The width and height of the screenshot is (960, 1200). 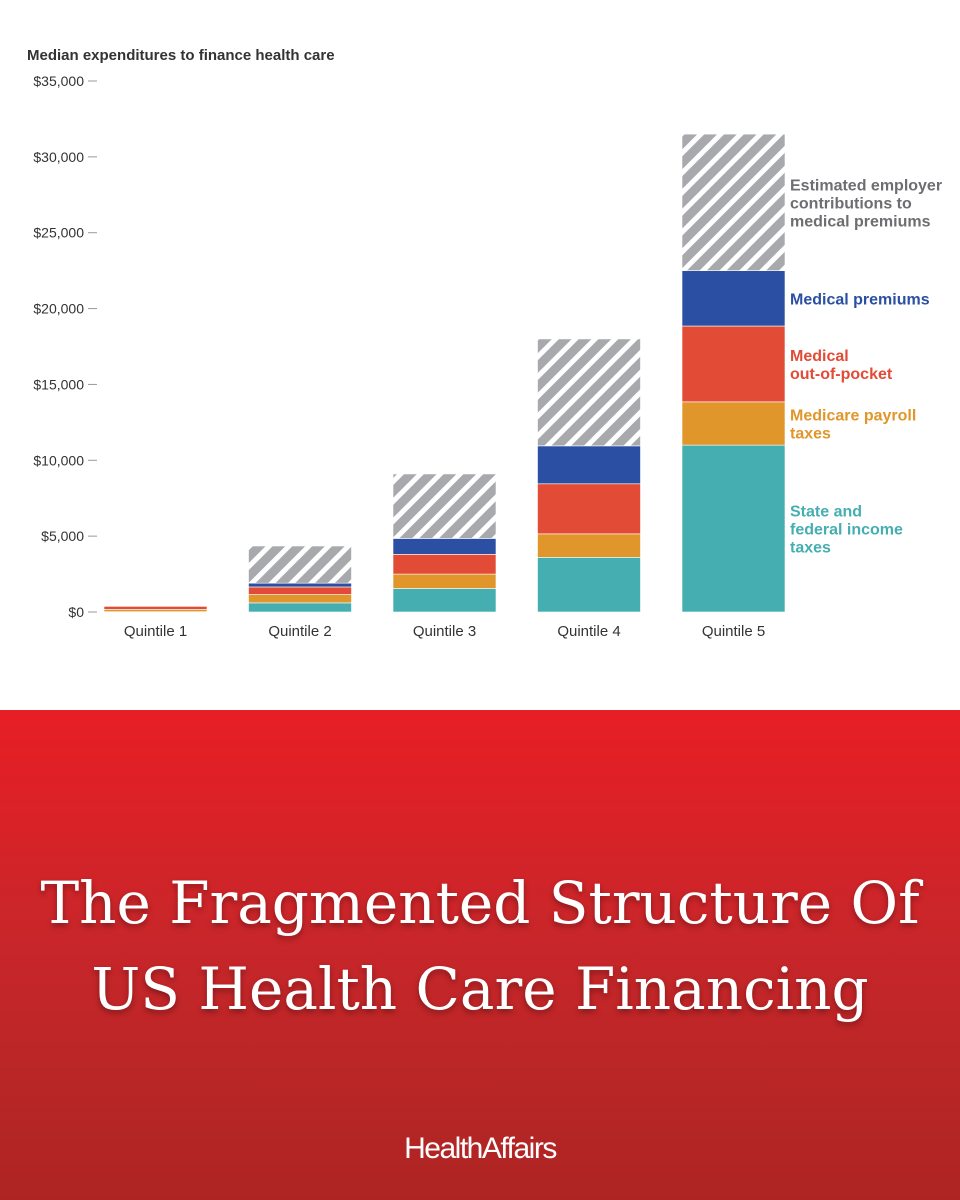 What do you see at coordinates (860, 299) in the screenshot?
I see `legend-label: Medical premiums` at bounding box center [860, 299].